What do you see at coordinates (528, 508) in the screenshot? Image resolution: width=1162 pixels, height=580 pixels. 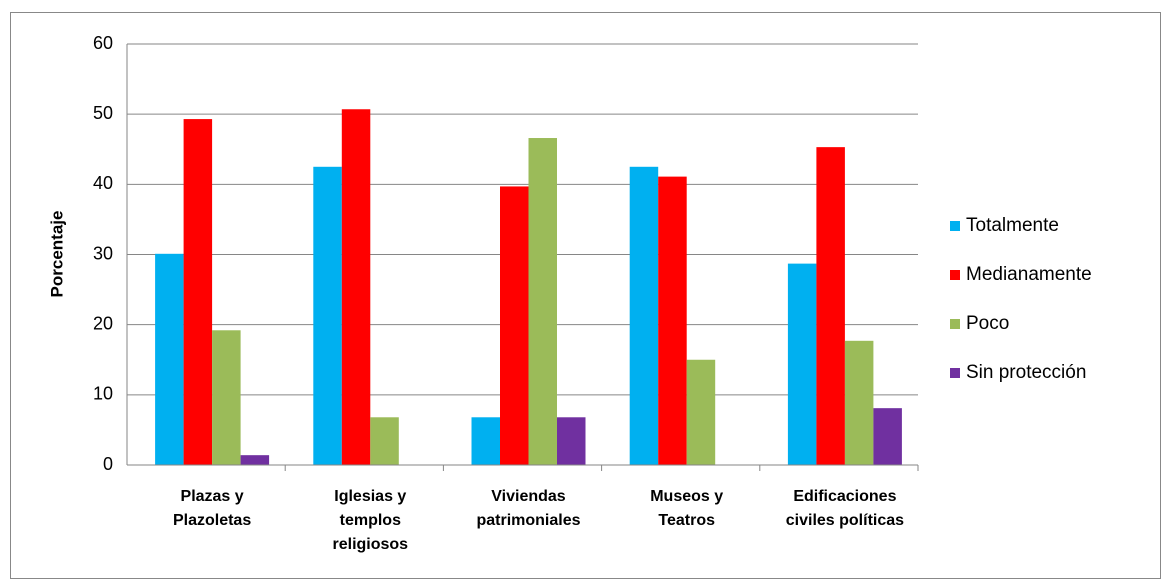 I see `x-tick-label: Viviendas patrimoniales` at bounding box center [528, 508].